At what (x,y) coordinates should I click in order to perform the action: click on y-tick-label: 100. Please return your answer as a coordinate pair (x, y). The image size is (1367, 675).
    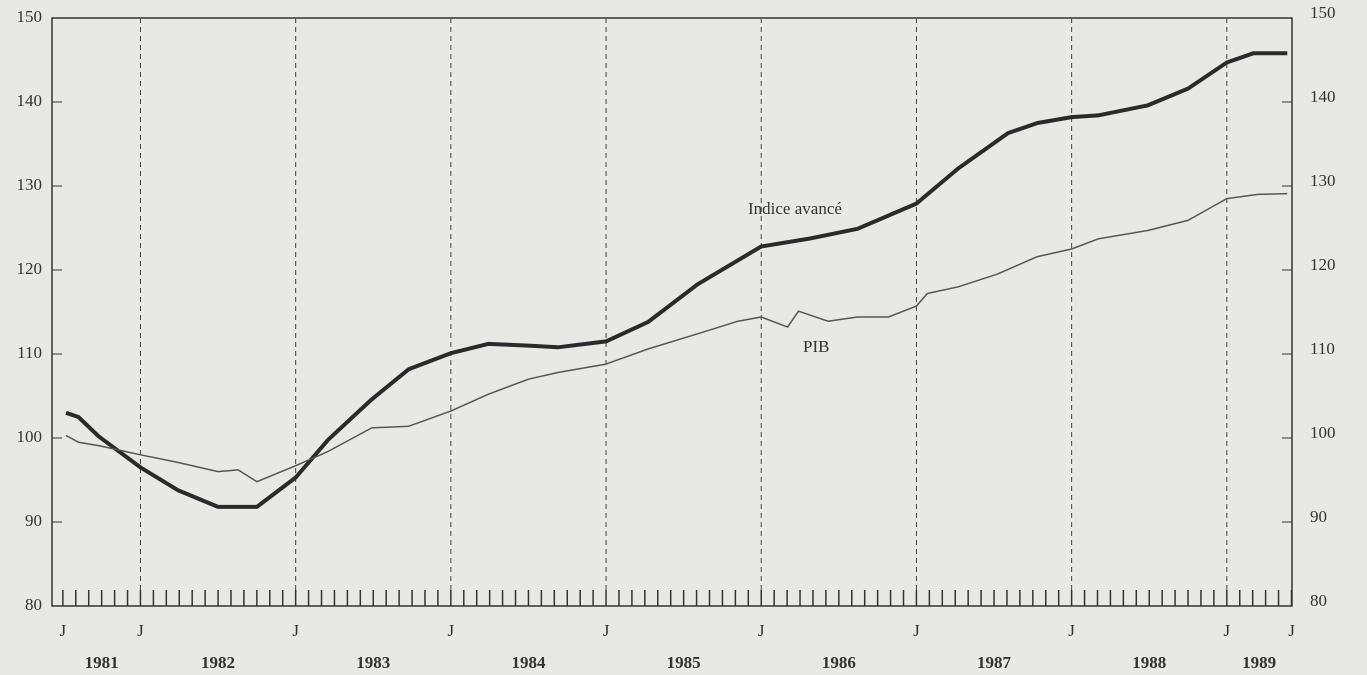
    Looking at the image, I should click on (30, 436).